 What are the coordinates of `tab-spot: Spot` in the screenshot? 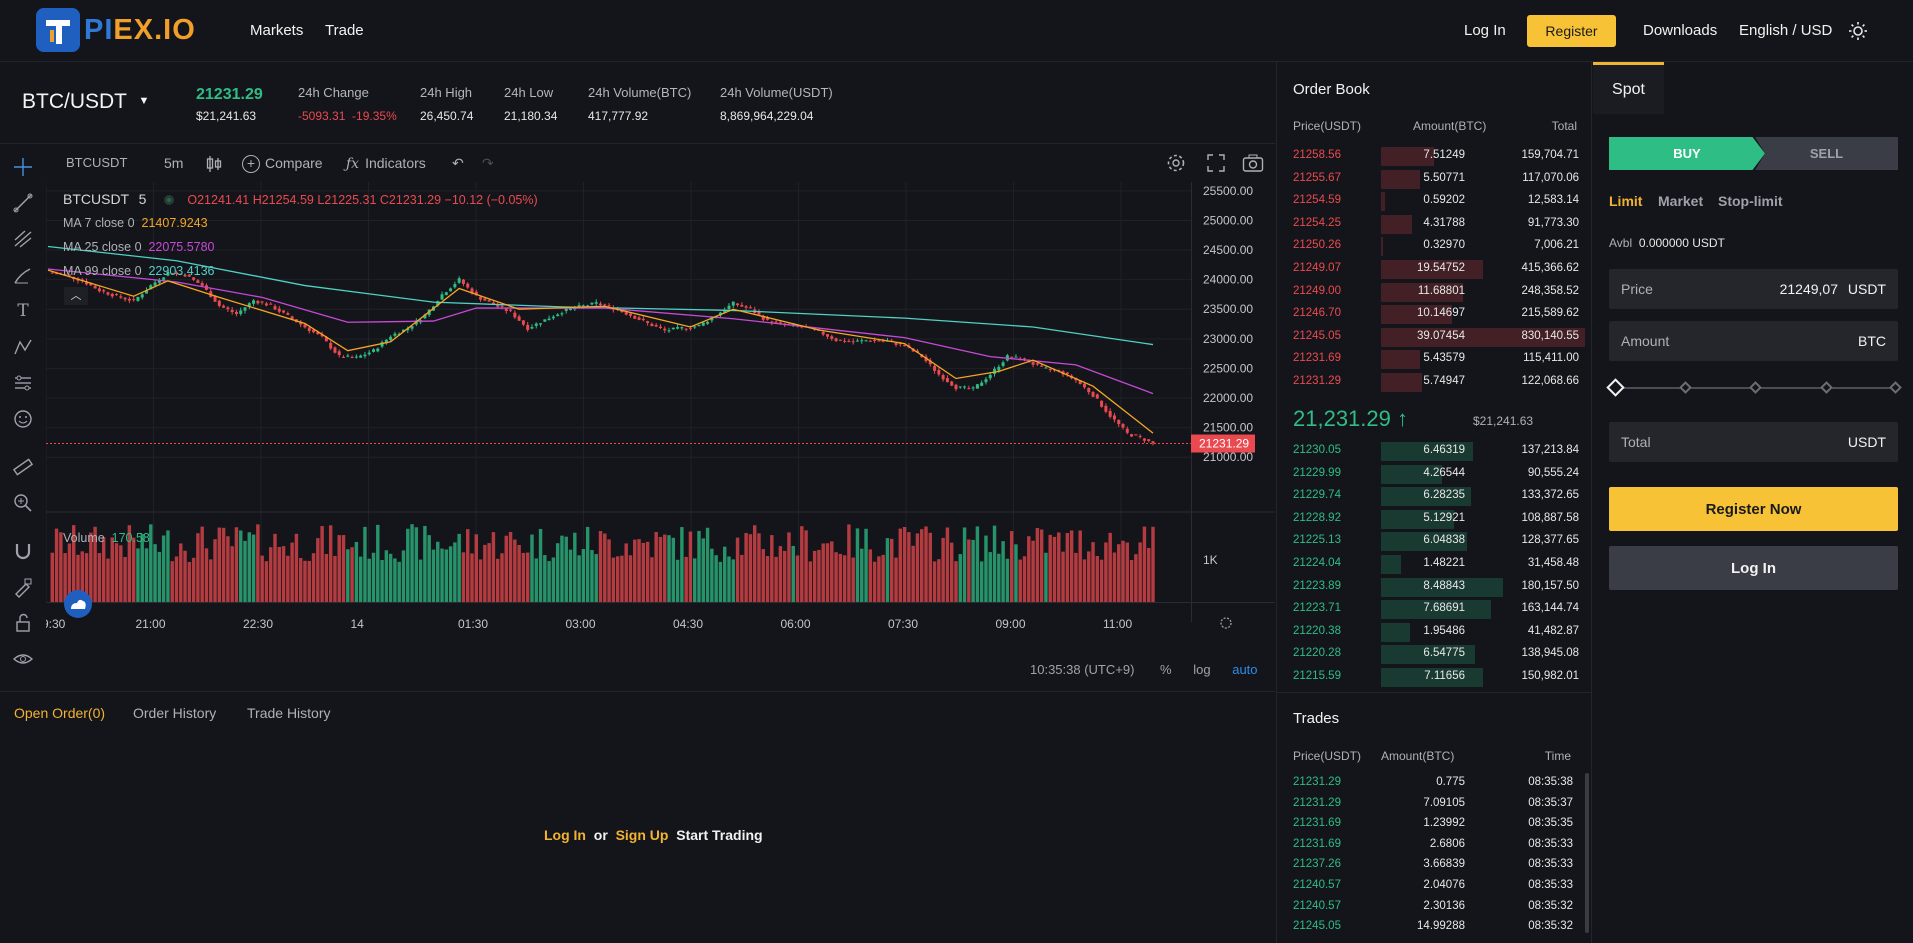 It's located at (1628, 88).